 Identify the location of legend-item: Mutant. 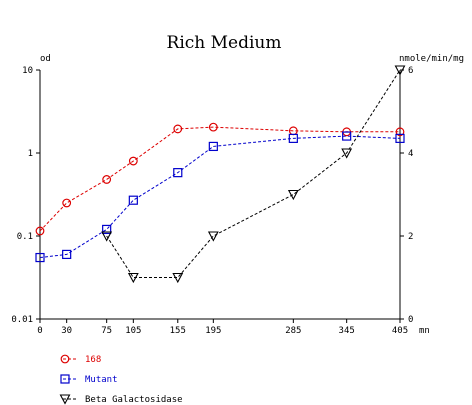
(89, 379).